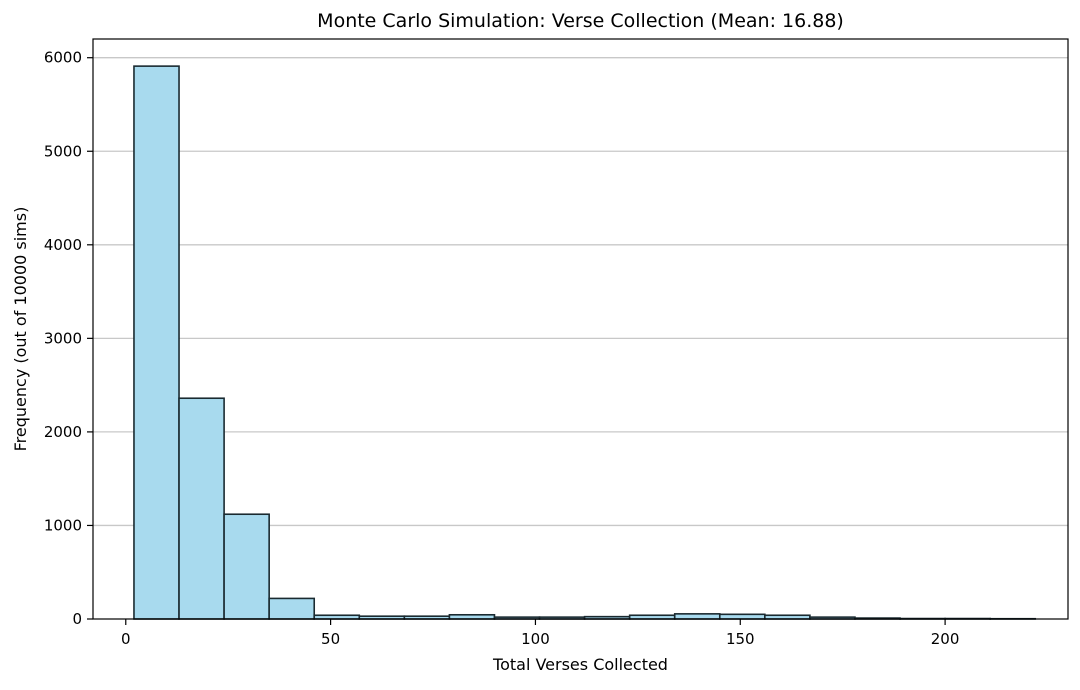 The width and height of the screenshot is (1080, 690). I want to click on x-tick-label: 150, so click(740, 639).